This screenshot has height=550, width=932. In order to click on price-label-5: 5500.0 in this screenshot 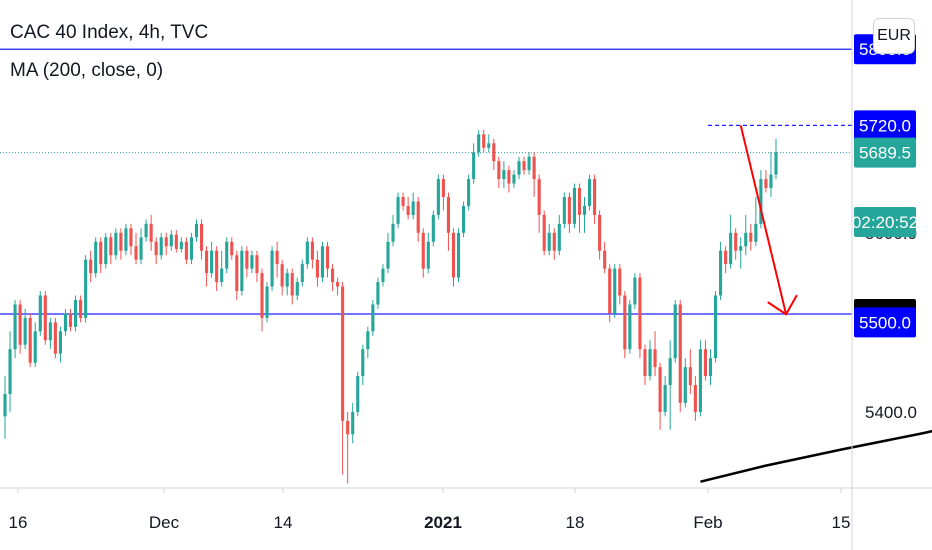, I will do `click(885, 322)`.